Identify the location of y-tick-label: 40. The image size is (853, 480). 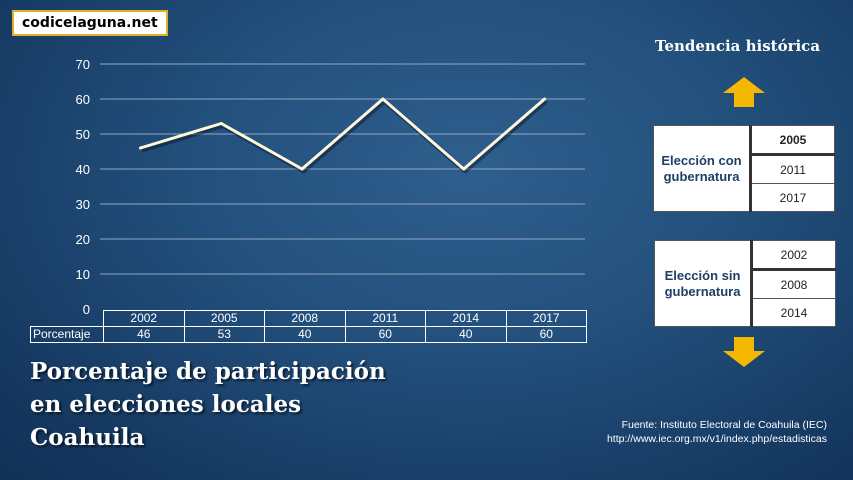
(83, 169).